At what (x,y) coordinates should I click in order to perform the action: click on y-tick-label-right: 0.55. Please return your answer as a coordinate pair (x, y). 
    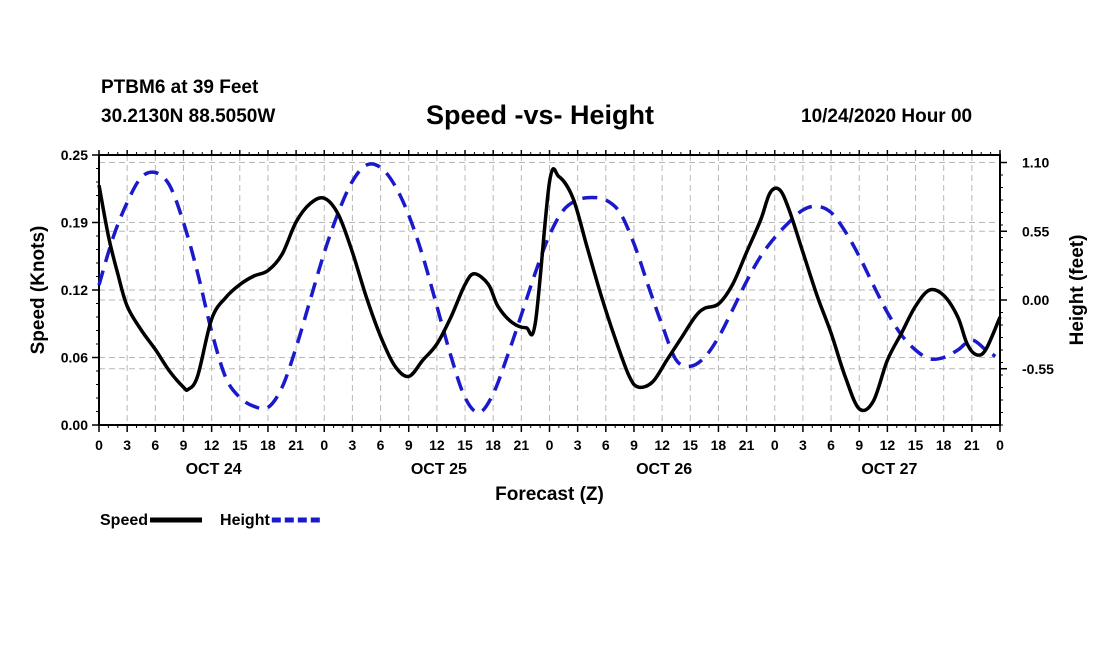
    Looking at the image, I should click on (1035, 231).